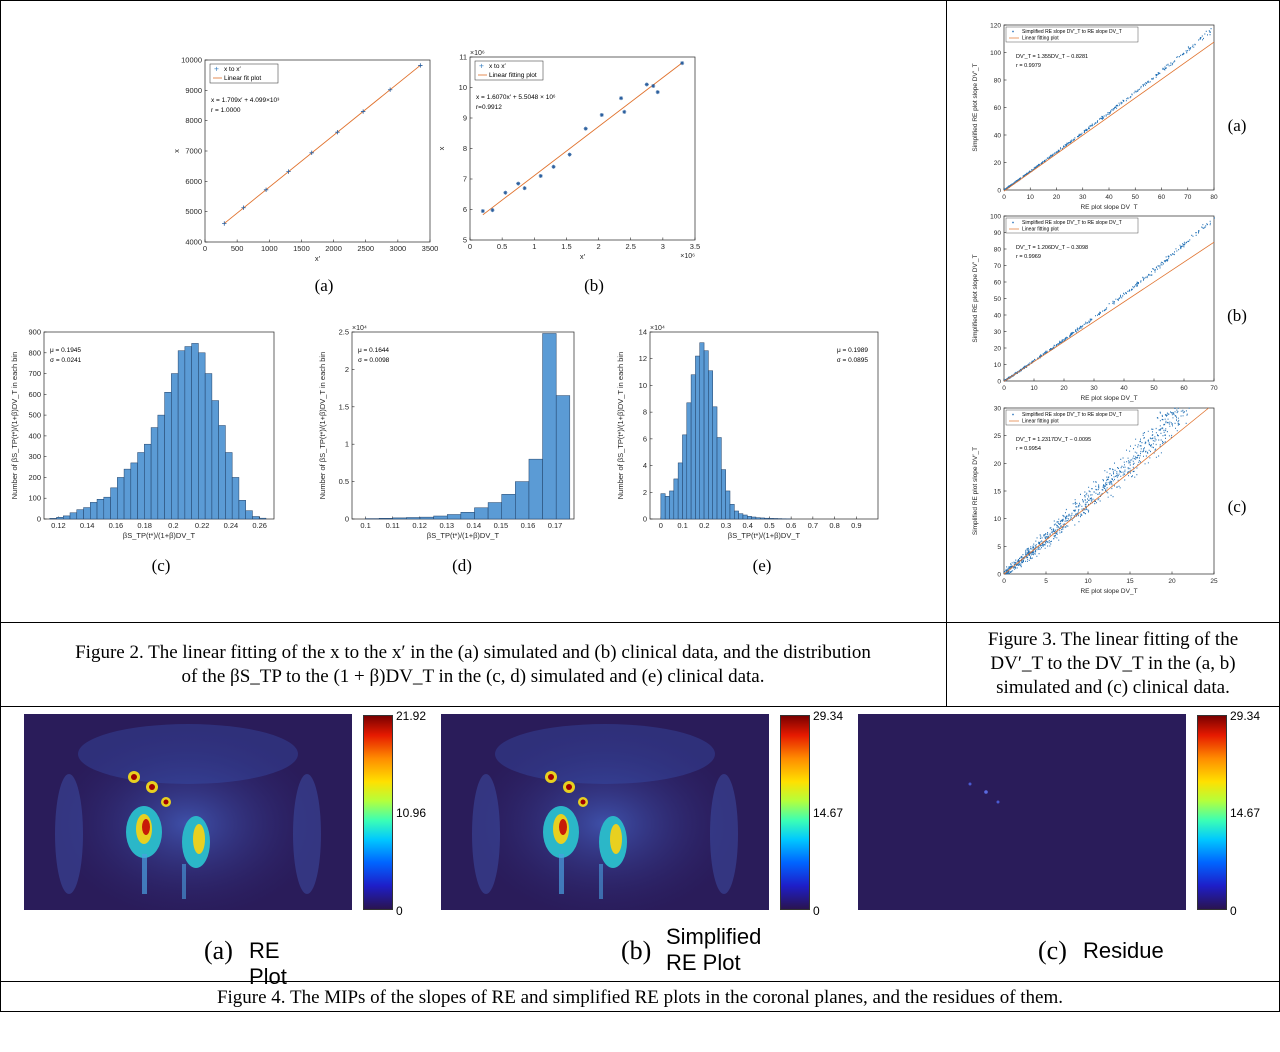  What do you see at coordinates (853, 360) in the screenshot?
I see `annotation: σ = 0.0895` at bounding box center [853, 360].